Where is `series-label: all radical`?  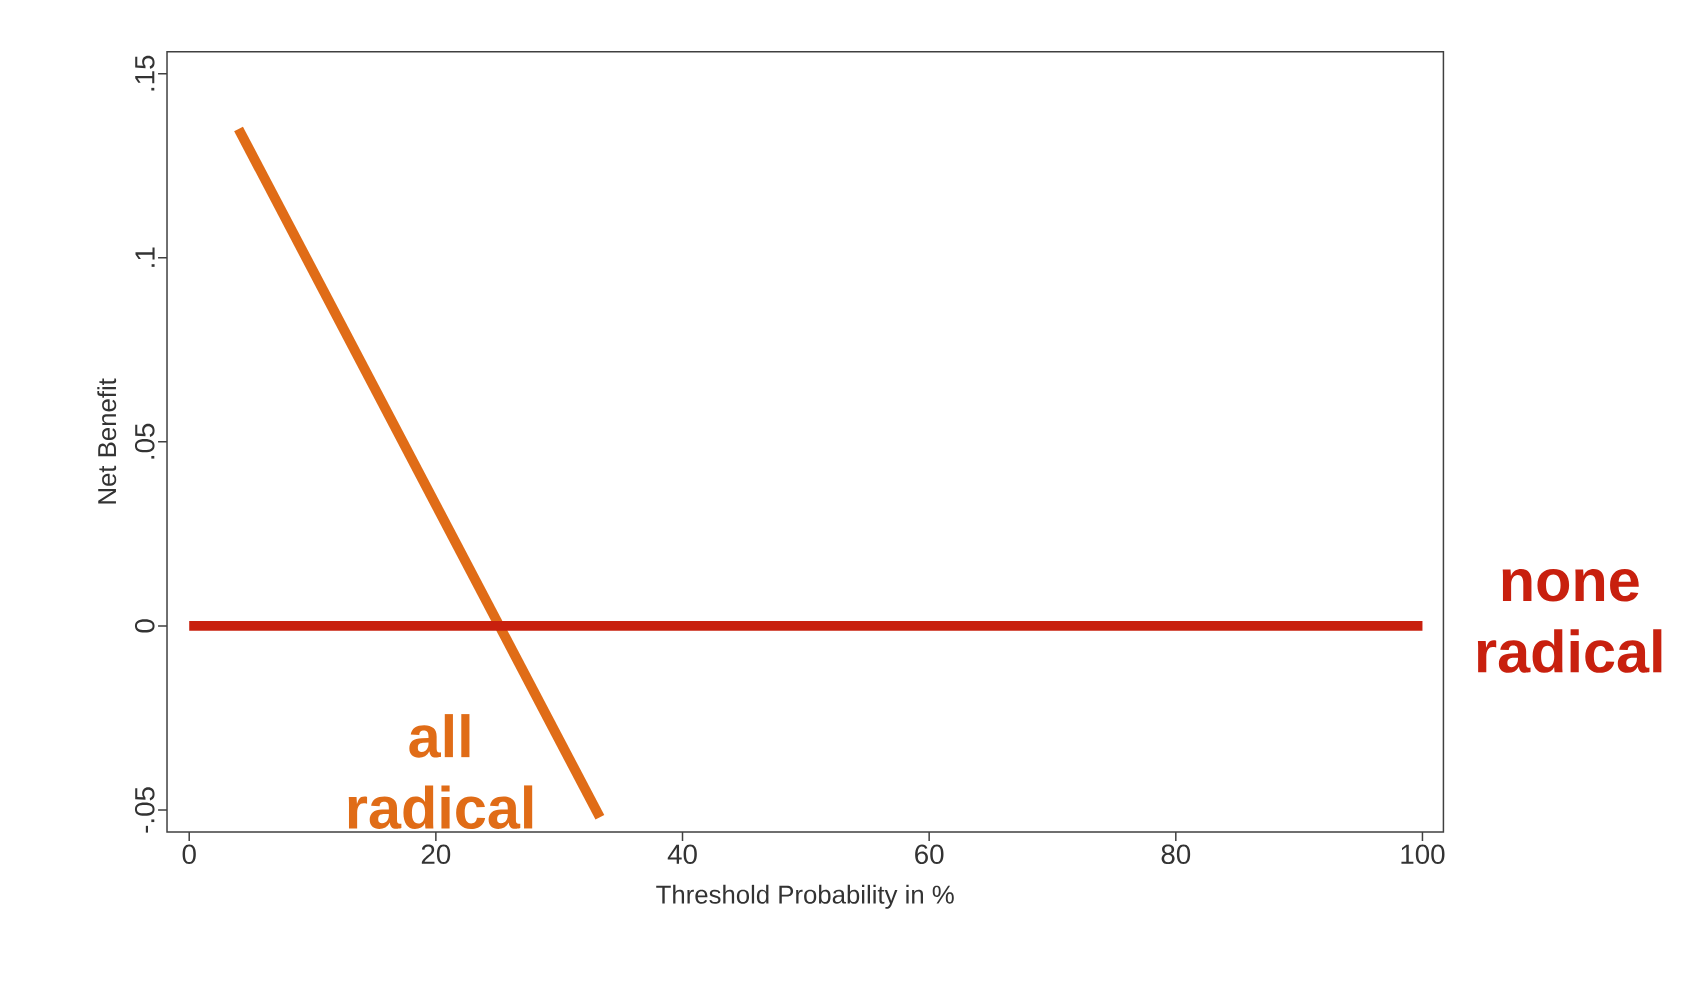 series-label: all radical is located at coordinates (440, 772).